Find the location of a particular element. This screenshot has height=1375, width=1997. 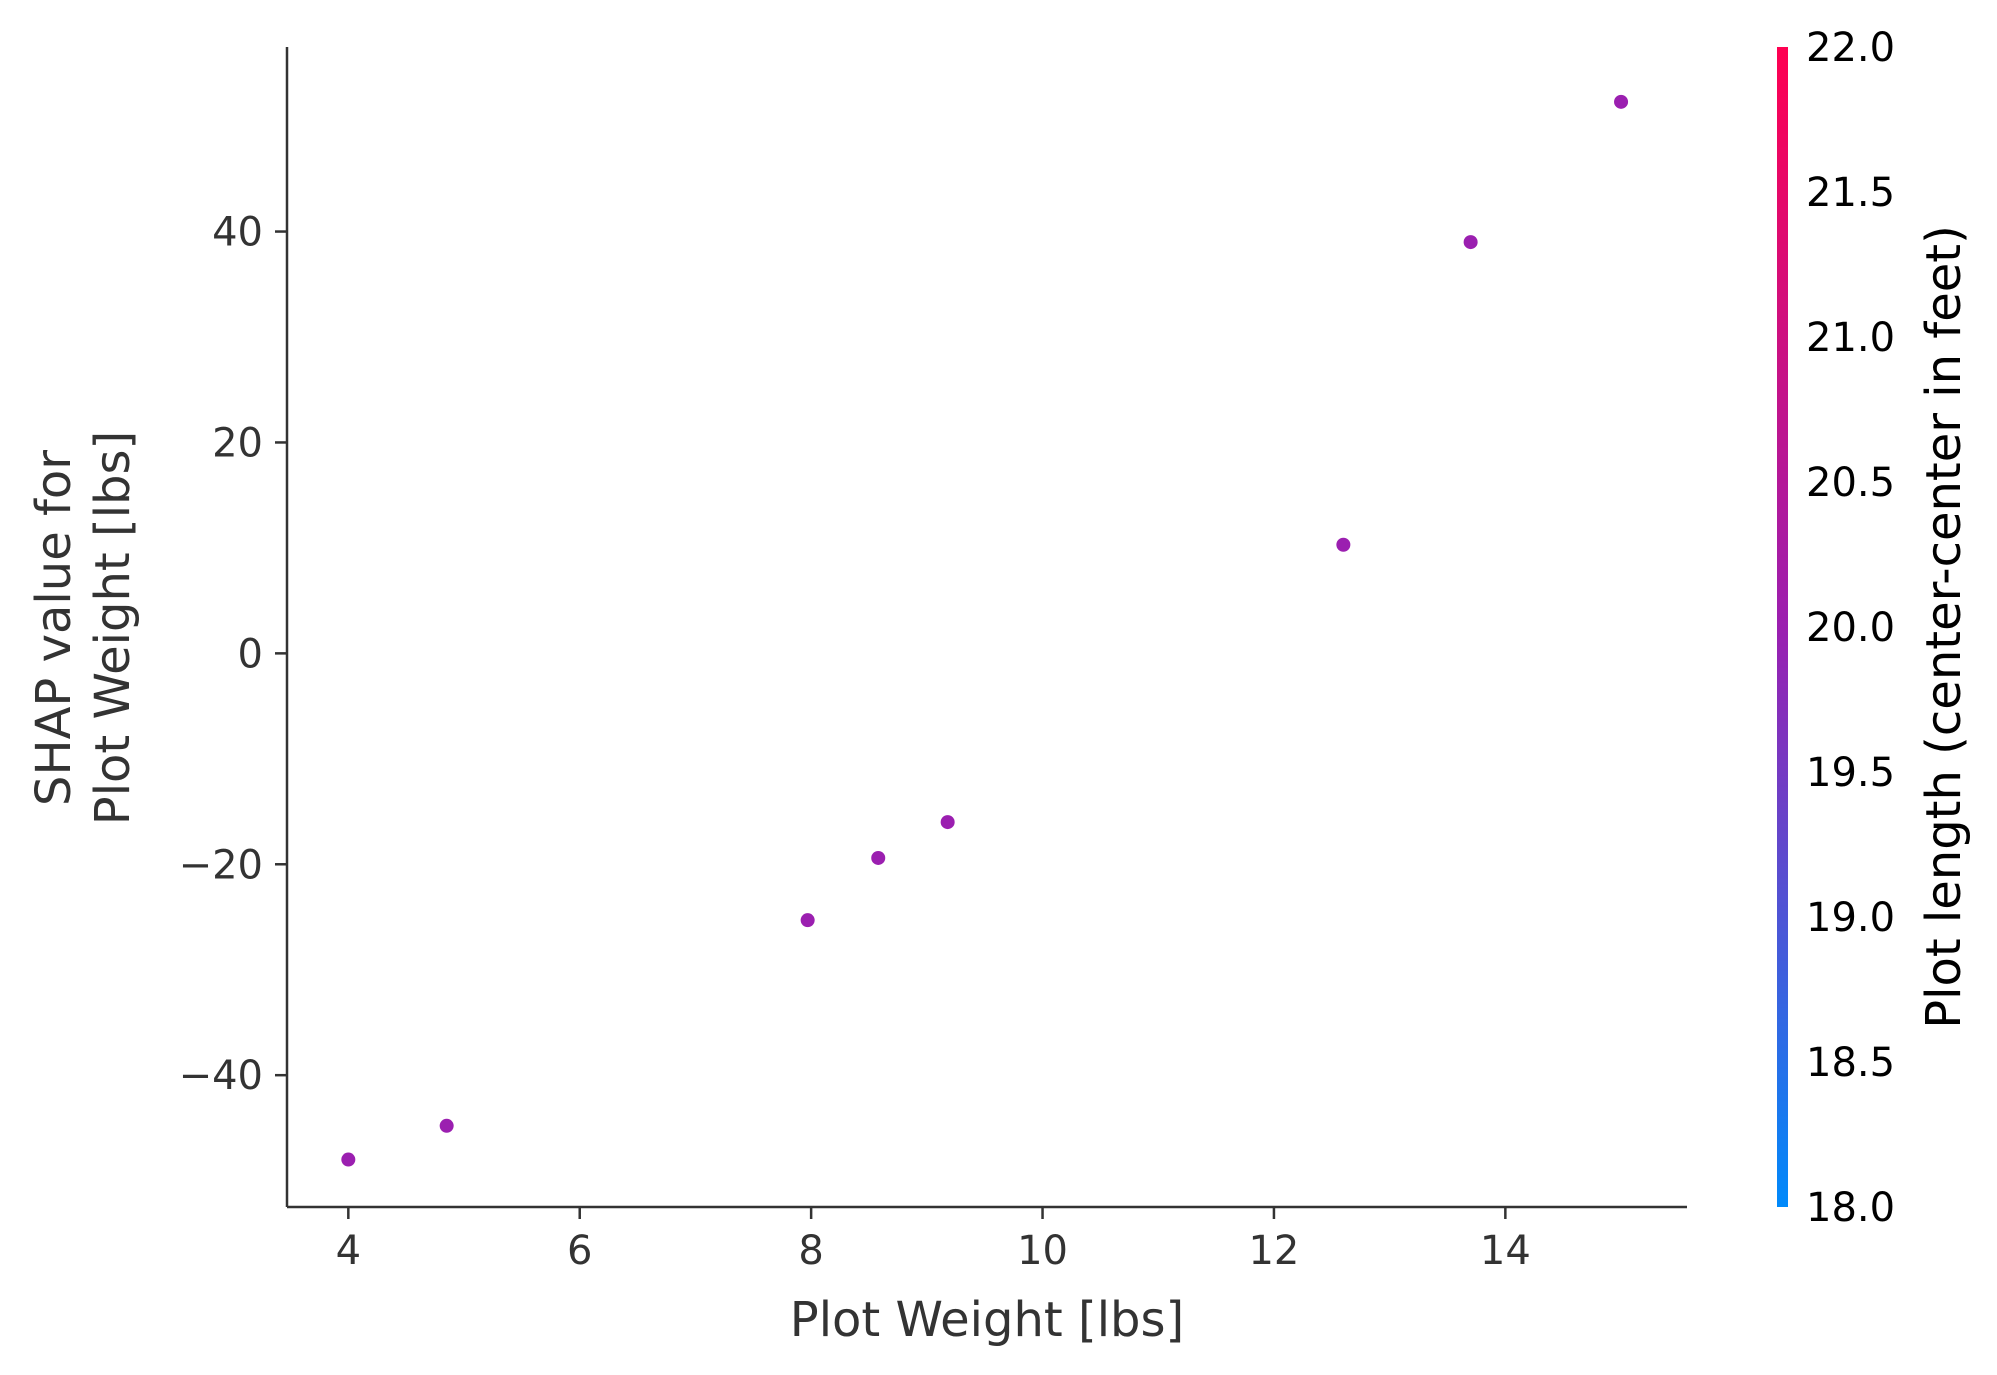

colorbar-tick-label: 20.0 is located at coordinates (1850, 628).